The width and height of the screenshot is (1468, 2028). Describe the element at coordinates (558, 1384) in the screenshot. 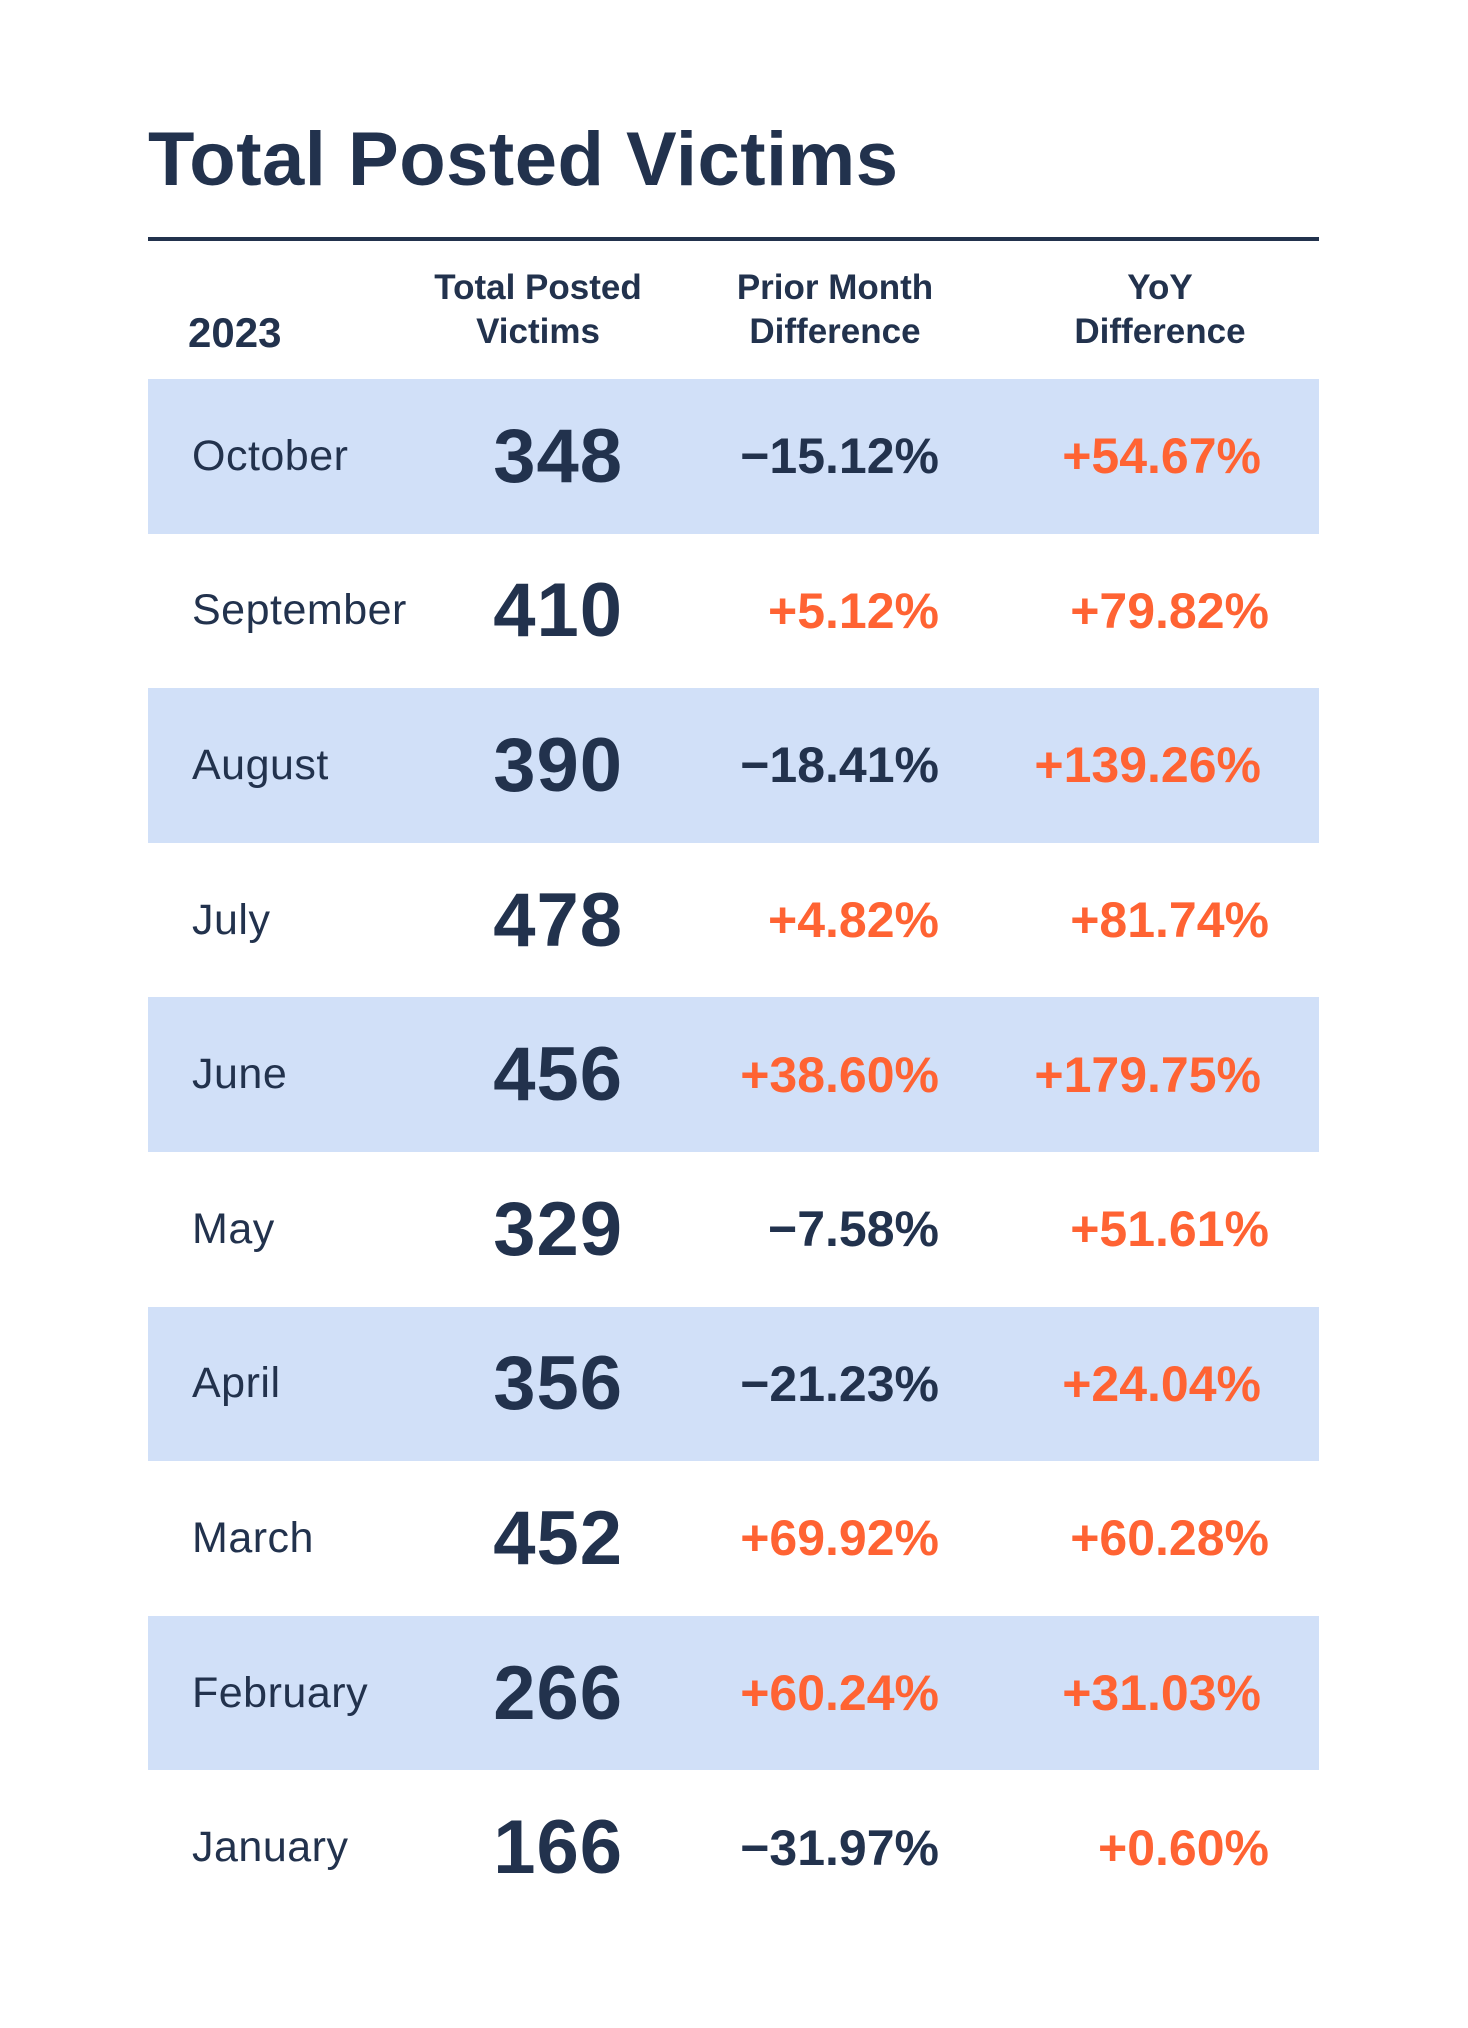

I see `total-cell: 356` at that location.